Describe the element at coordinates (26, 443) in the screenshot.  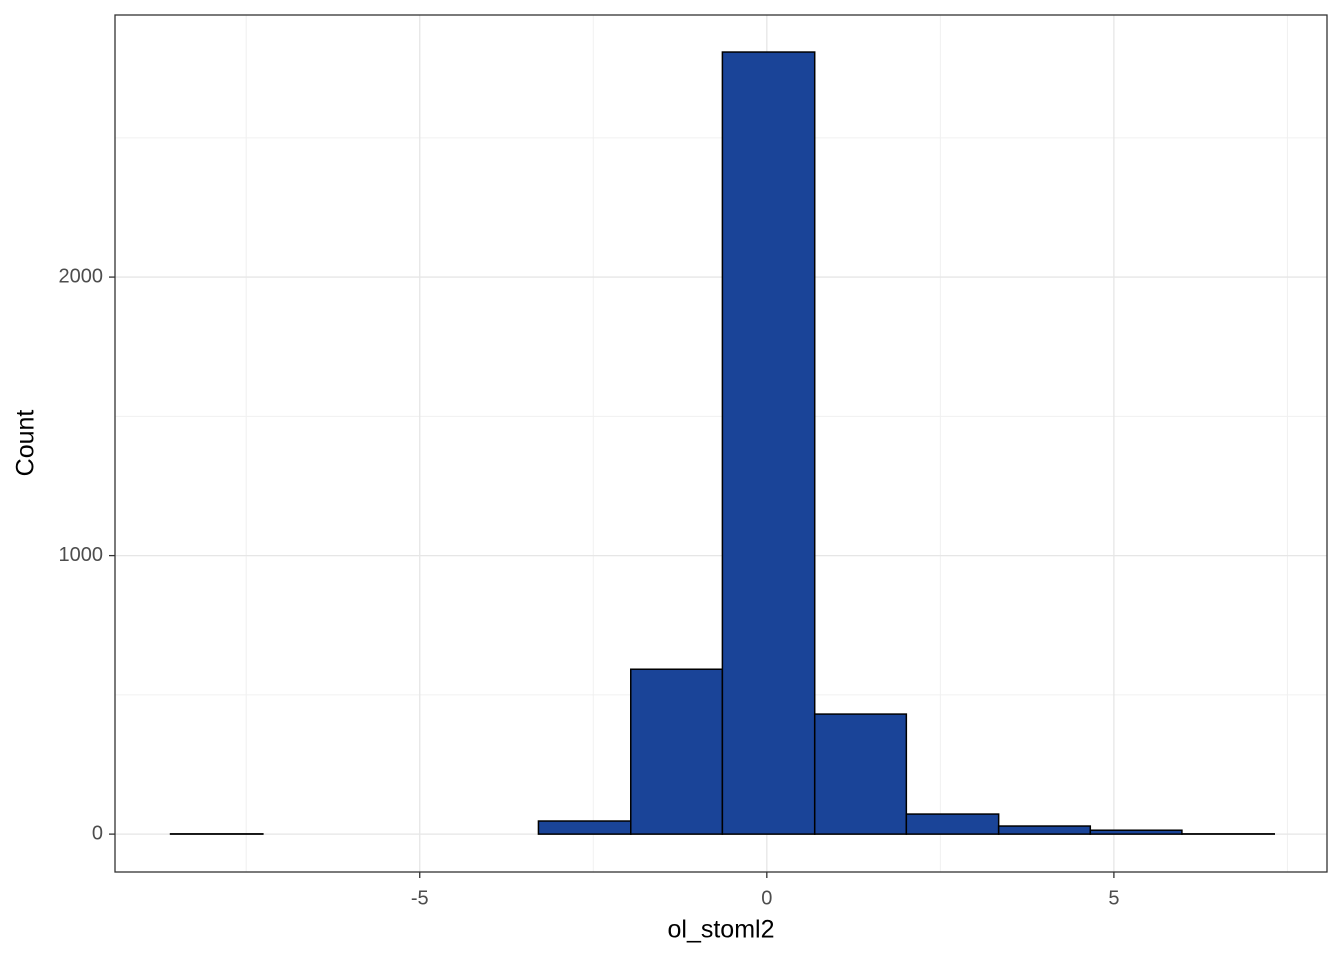
I see `y-axis-title: Count` at that location.